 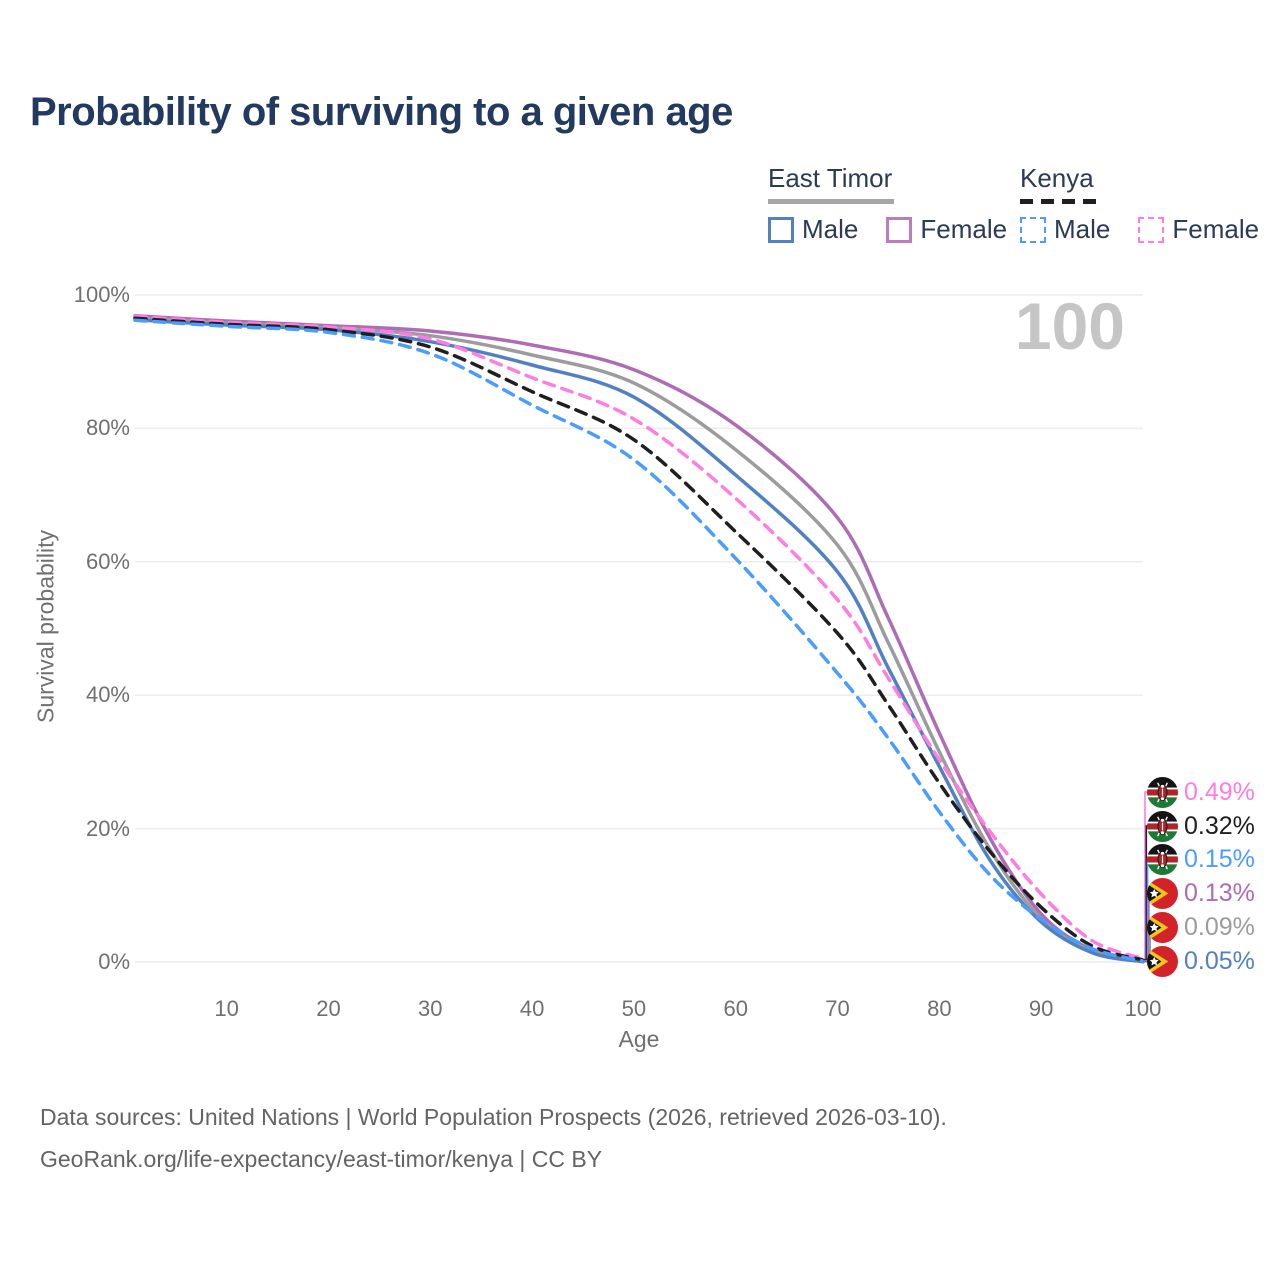 I want to click on y-tick-80%: 80%, so click(x=107, y=428).